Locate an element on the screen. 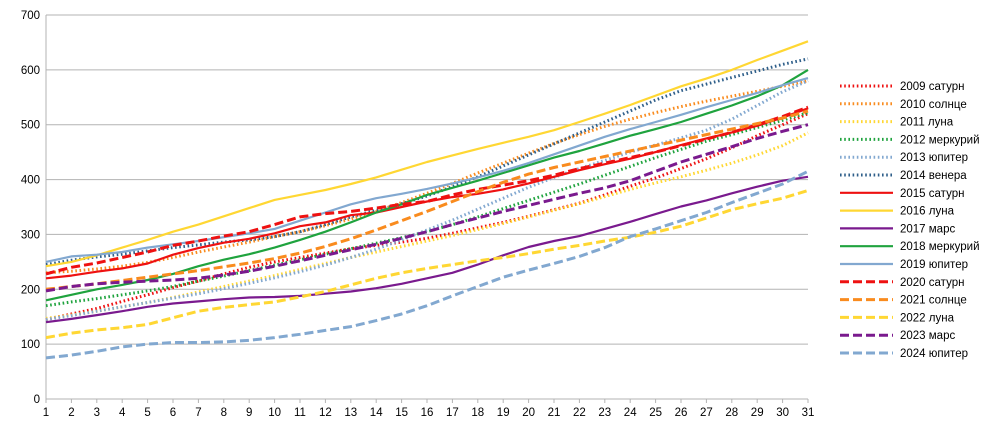  x-tick-label: 31 is located at coordinates (808, 413).